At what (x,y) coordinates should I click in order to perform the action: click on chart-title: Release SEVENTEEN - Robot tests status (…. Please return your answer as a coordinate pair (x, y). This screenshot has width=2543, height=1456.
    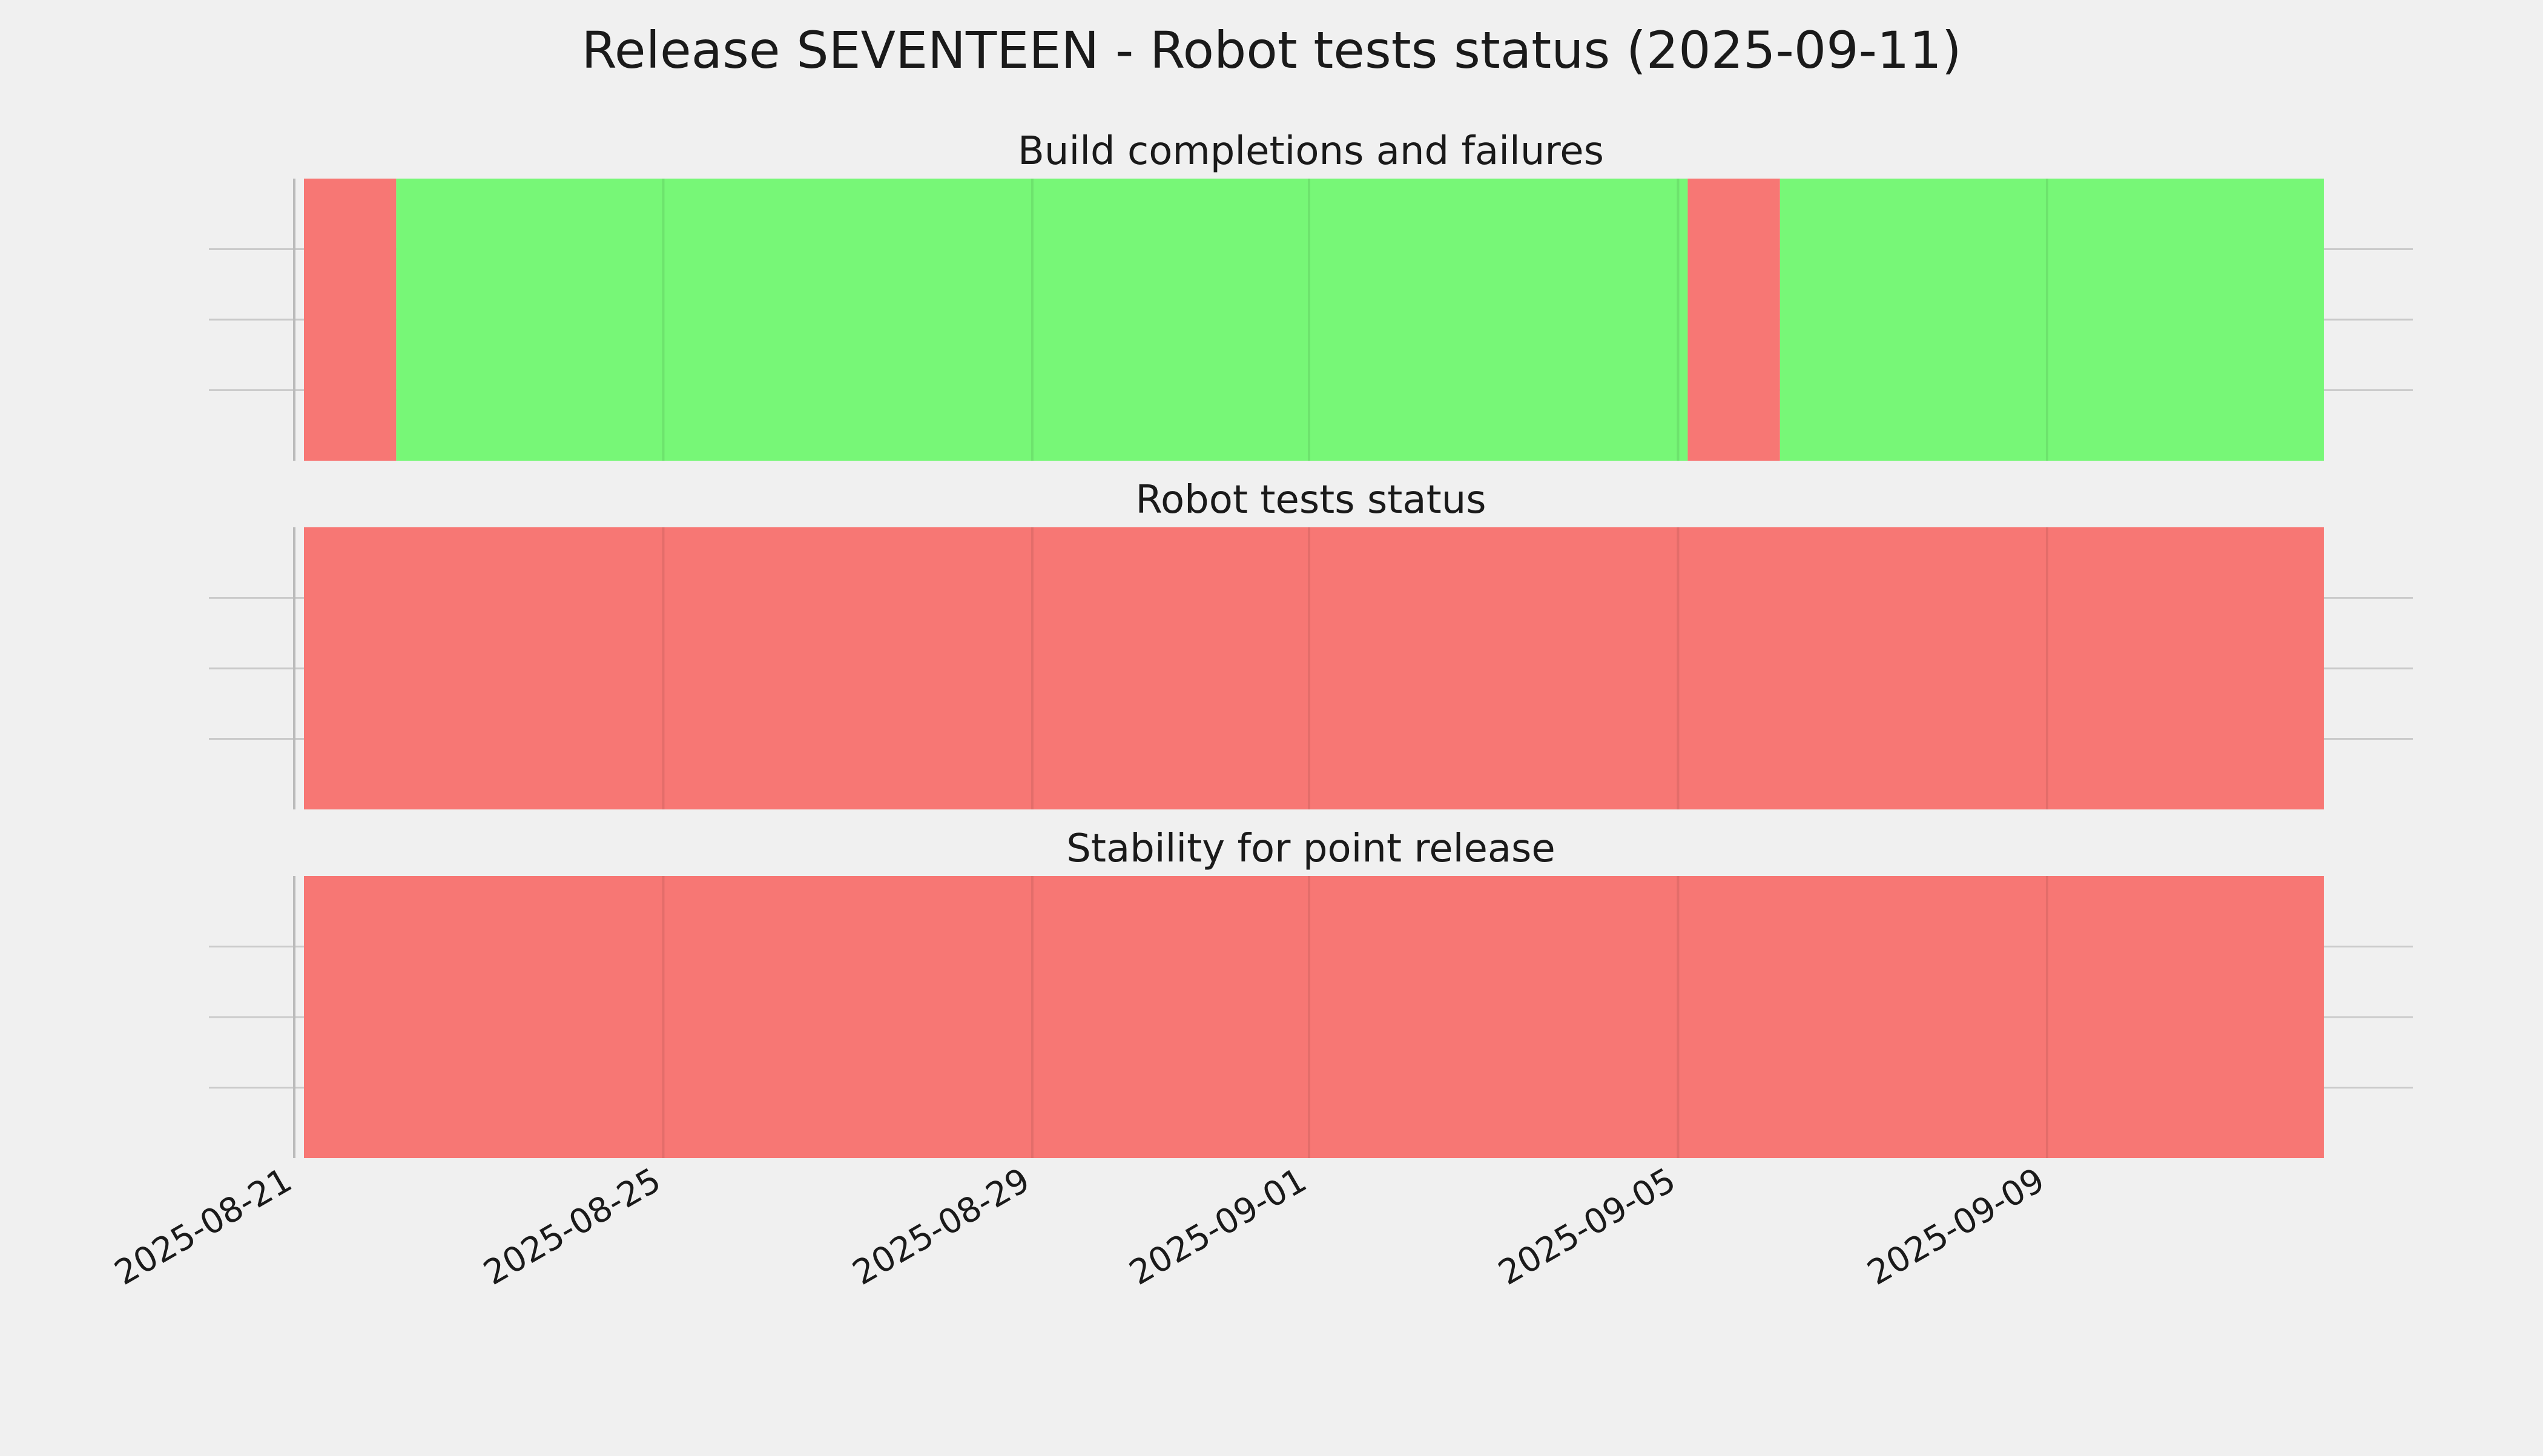
    Looking at the image, I should click on (1271, 50).